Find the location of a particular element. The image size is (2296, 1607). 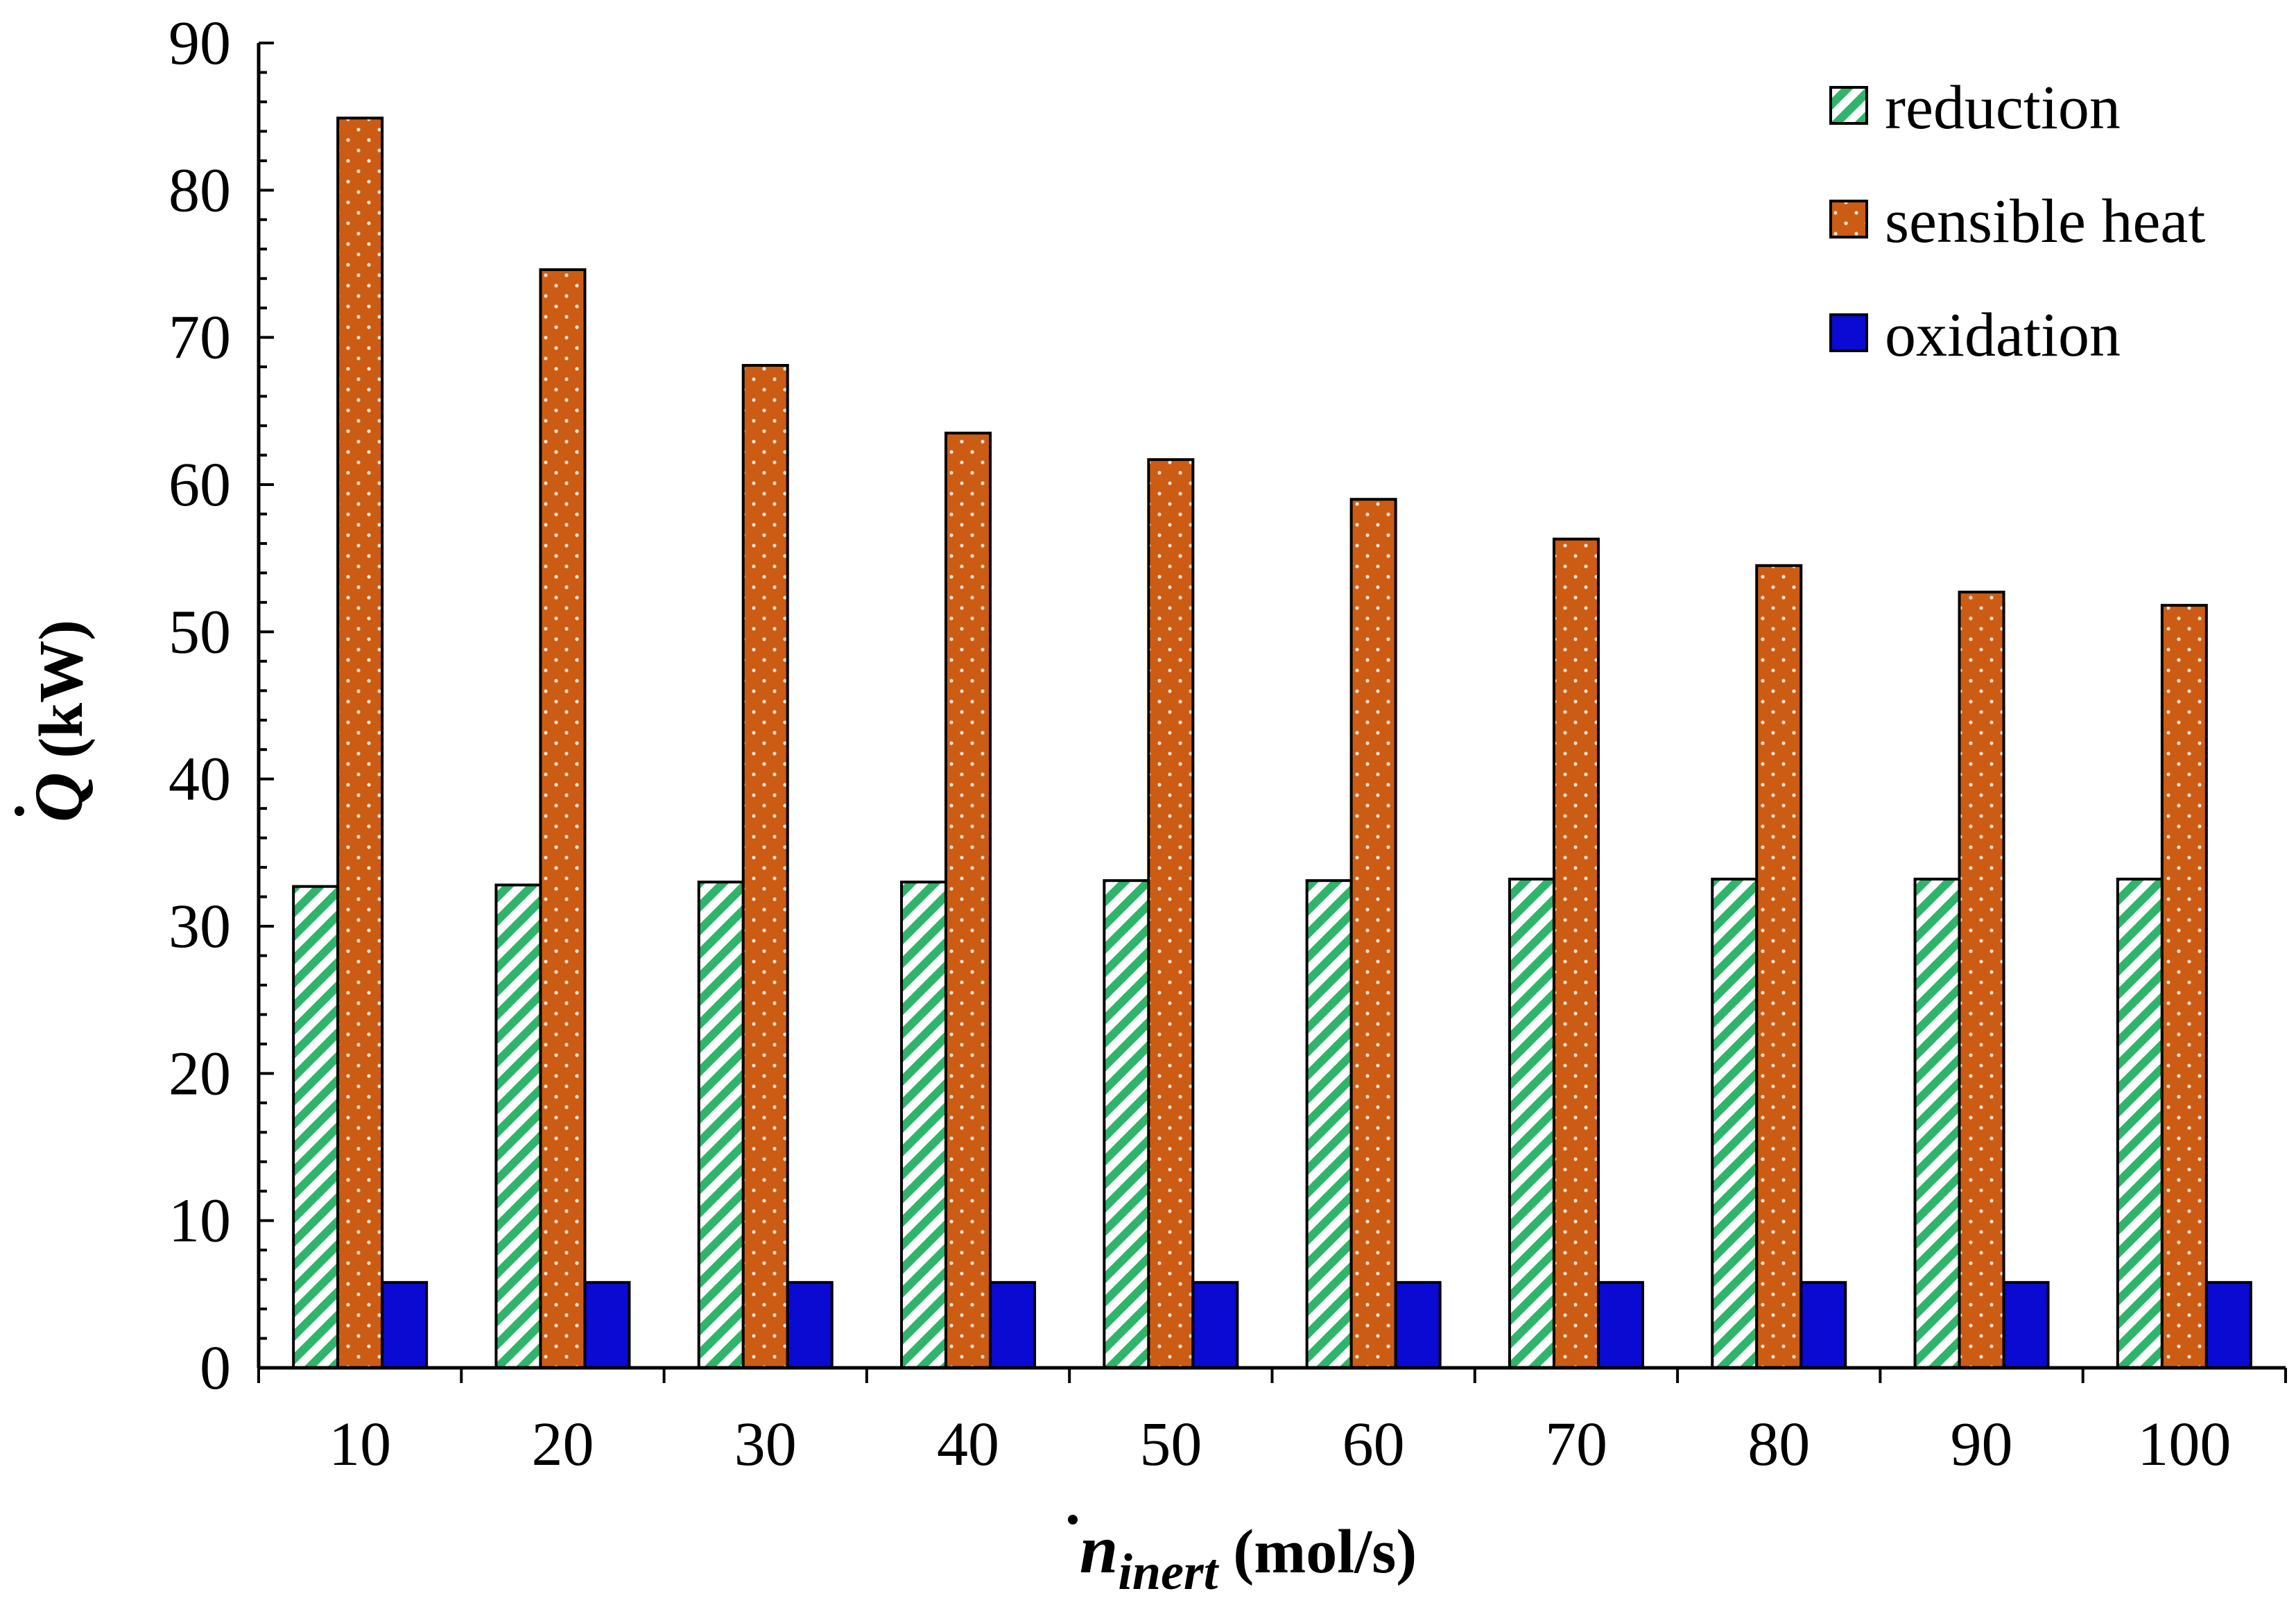

legend-label-oxidation: oxidation is located at coordinates (2003, 335).